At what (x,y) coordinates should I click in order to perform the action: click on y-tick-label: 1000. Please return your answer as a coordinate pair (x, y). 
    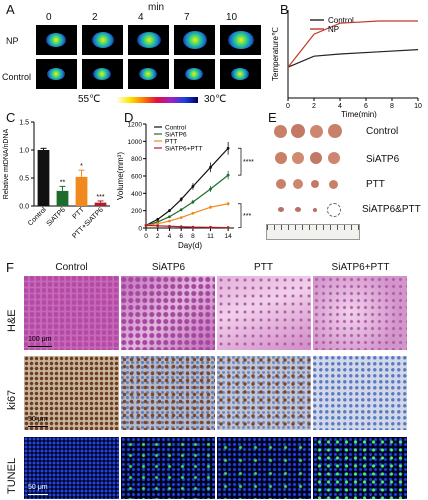
    Looking at the image, I should click on (135, 142).